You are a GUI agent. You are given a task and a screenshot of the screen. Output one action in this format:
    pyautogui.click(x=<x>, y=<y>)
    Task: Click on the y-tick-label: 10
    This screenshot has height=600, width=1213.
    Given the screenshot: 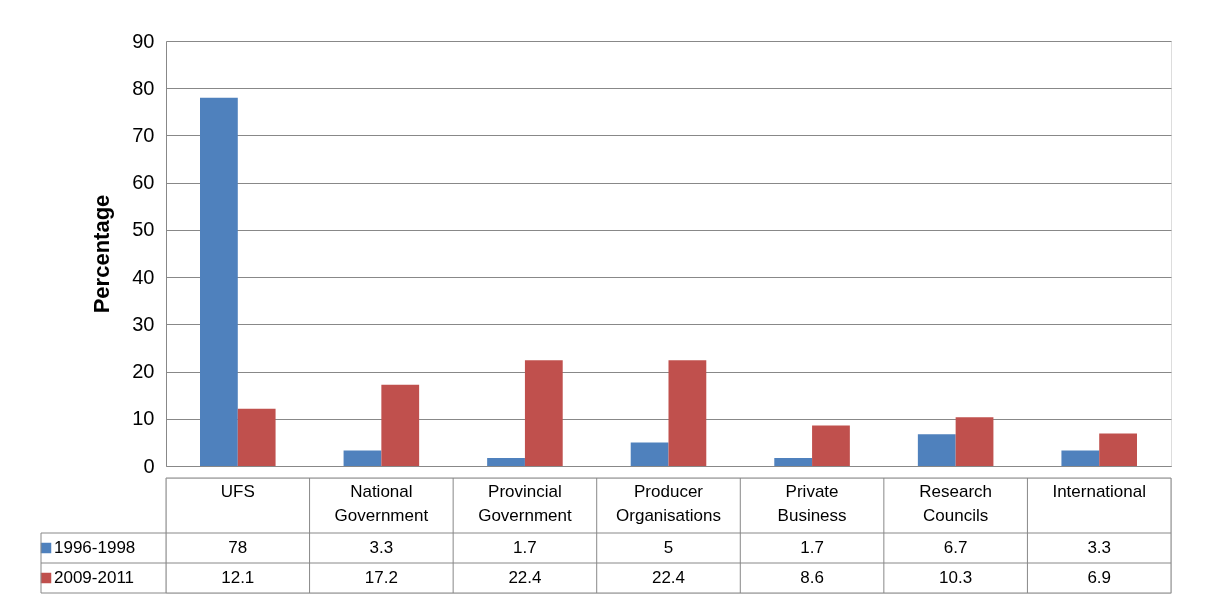 What is the action you would take?
    pyautogui.click(x=143, y=418)
    